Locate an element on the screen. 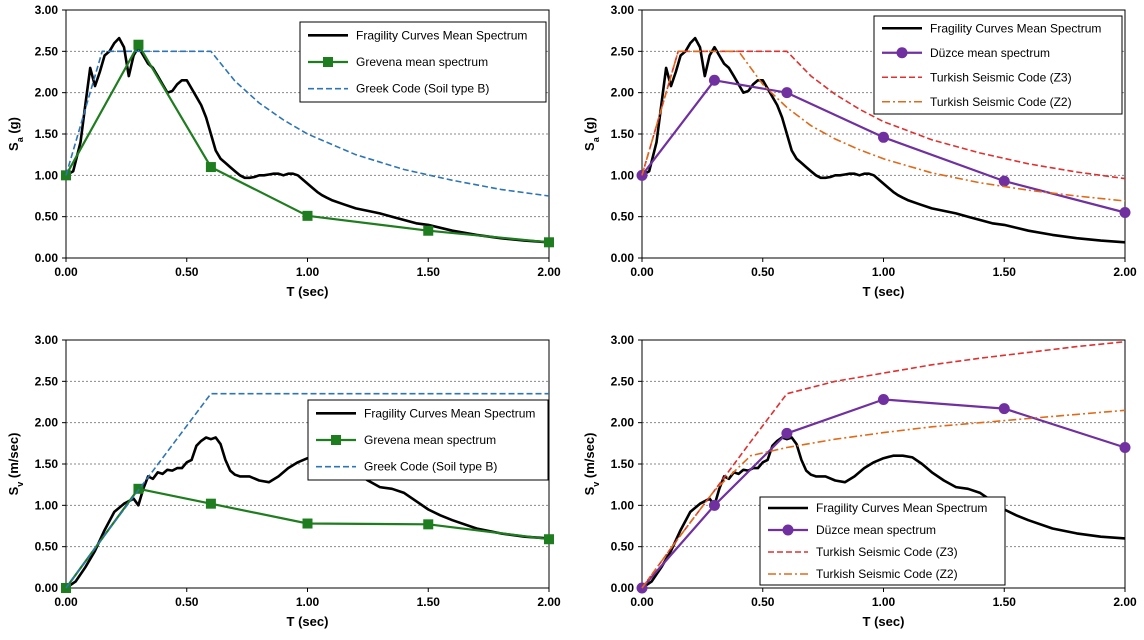  x-tick-label: 0.50 is located at coordinates (187, 602).